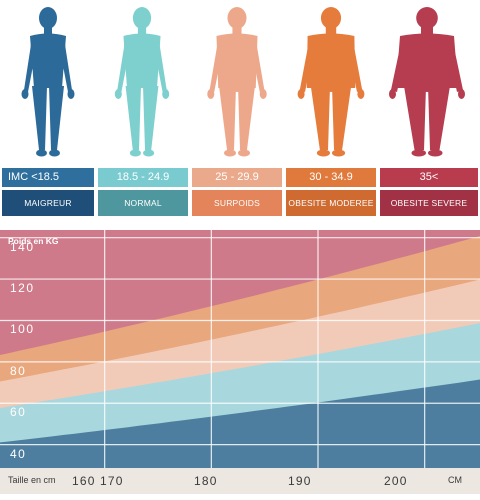 This screenshot has width=480, height=500. What do you see at coordinates (240, 481) in the screenshot?
I see `x-axis-bar` at bounding box center [240, 481].